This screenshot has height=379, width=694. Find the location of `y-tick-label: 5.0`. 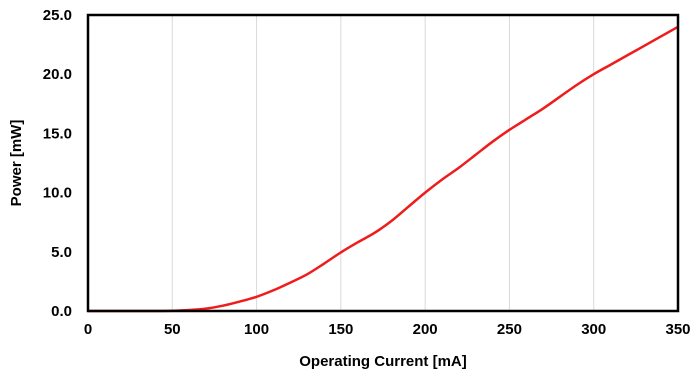

y-tick-label: 5.0 is located at coordinates (61, 252).